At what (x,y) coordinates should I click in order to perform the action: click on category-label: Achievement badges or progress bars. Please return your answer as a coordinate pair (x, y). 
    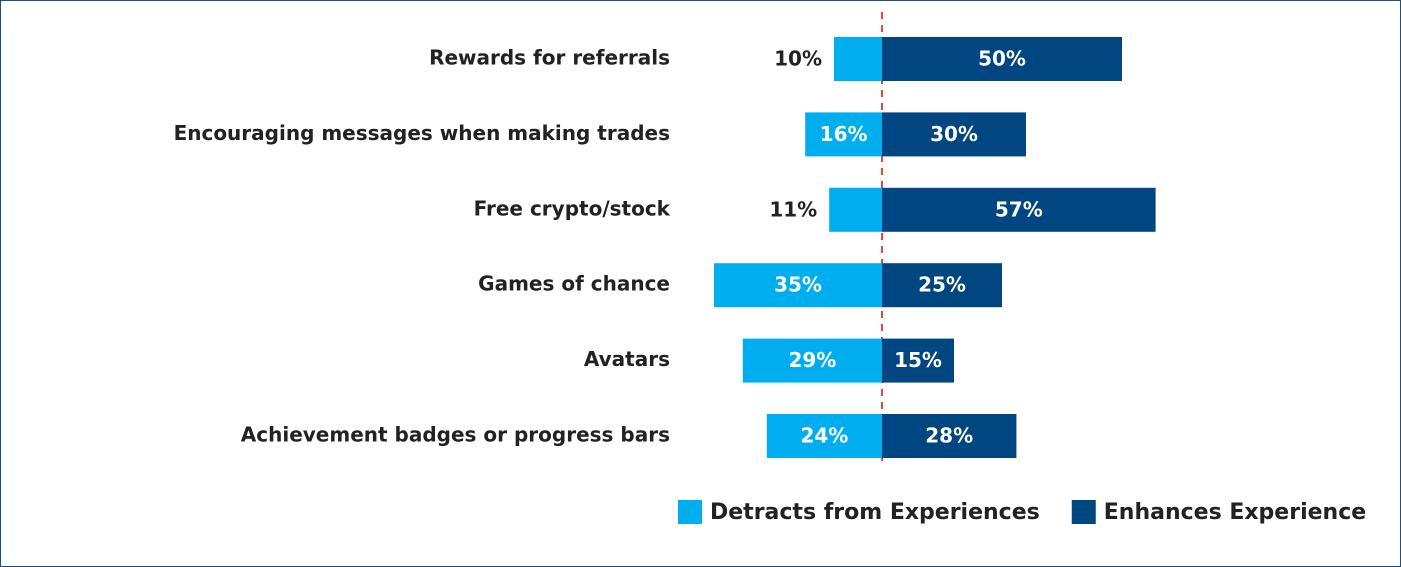
    Looking at the image, I should click on (455, 435).